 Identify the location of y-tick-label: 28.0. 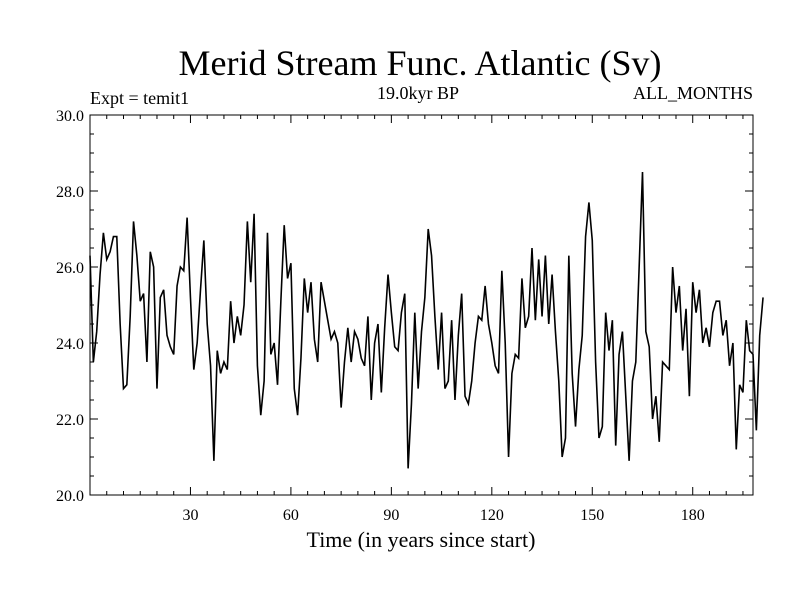
(70, 192).